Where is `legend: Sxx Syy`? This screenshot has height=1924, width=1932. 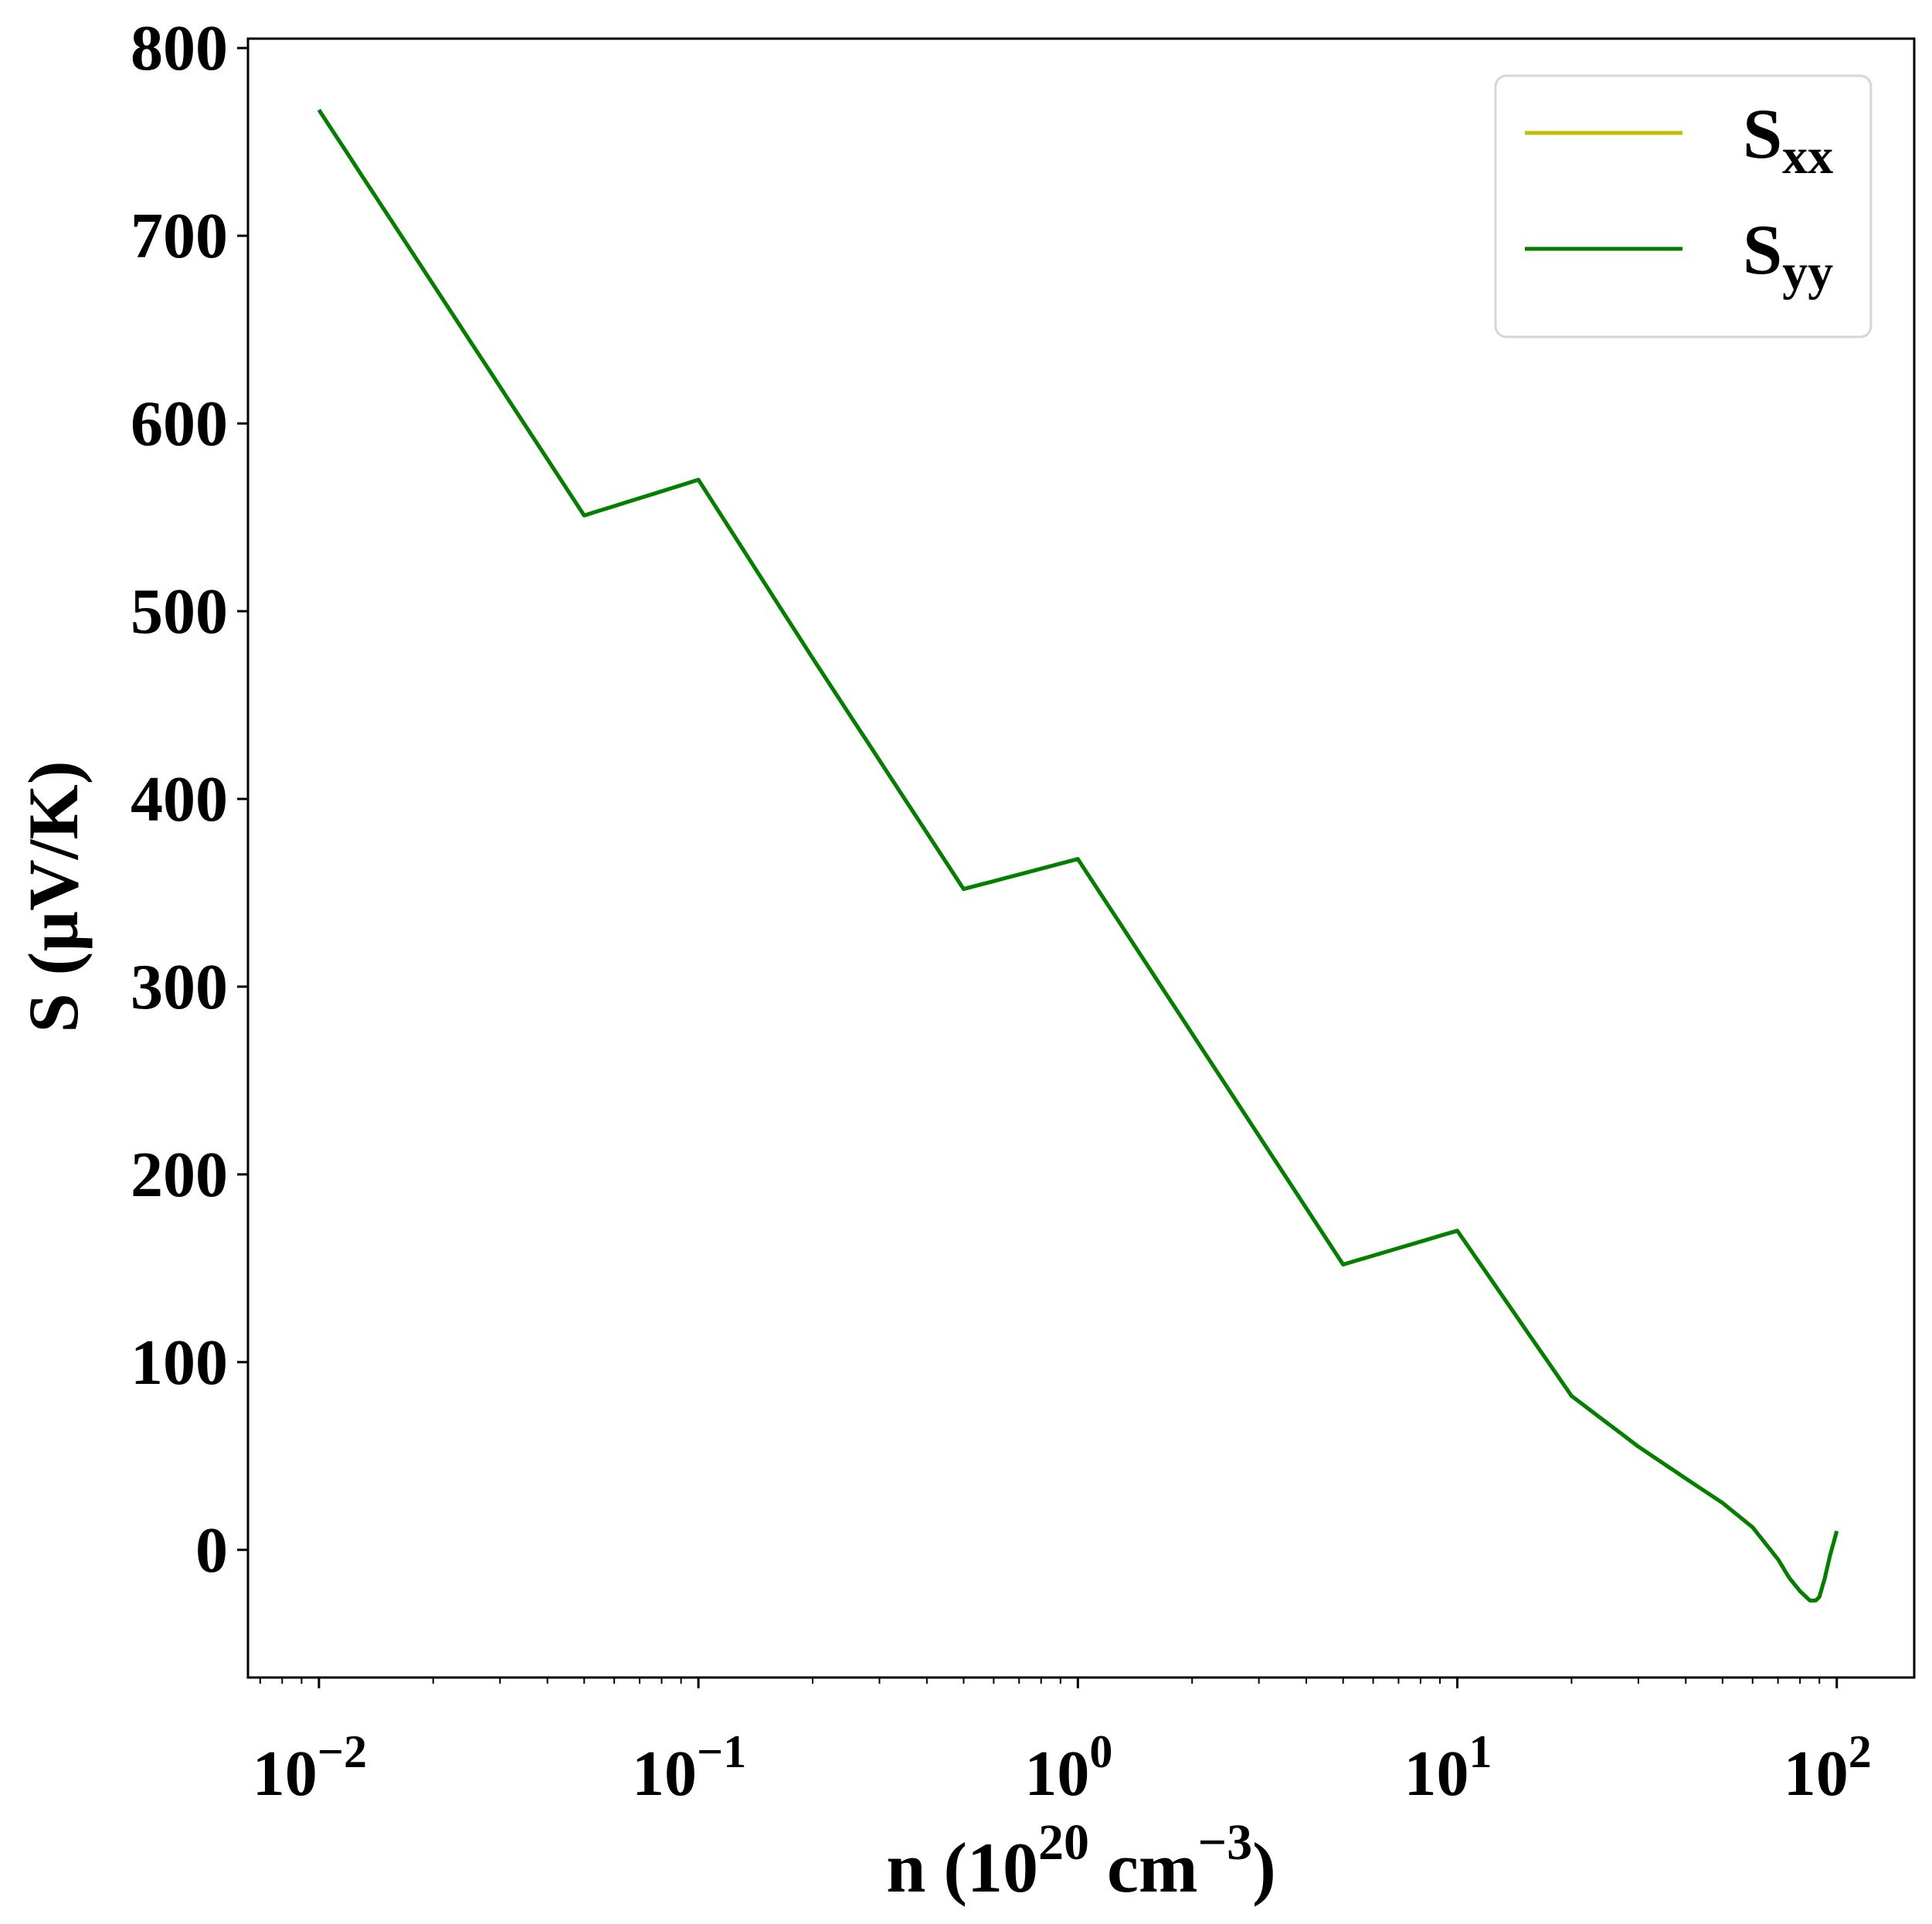 legend: Sxx Syy is located at coordinates (1683, 206).